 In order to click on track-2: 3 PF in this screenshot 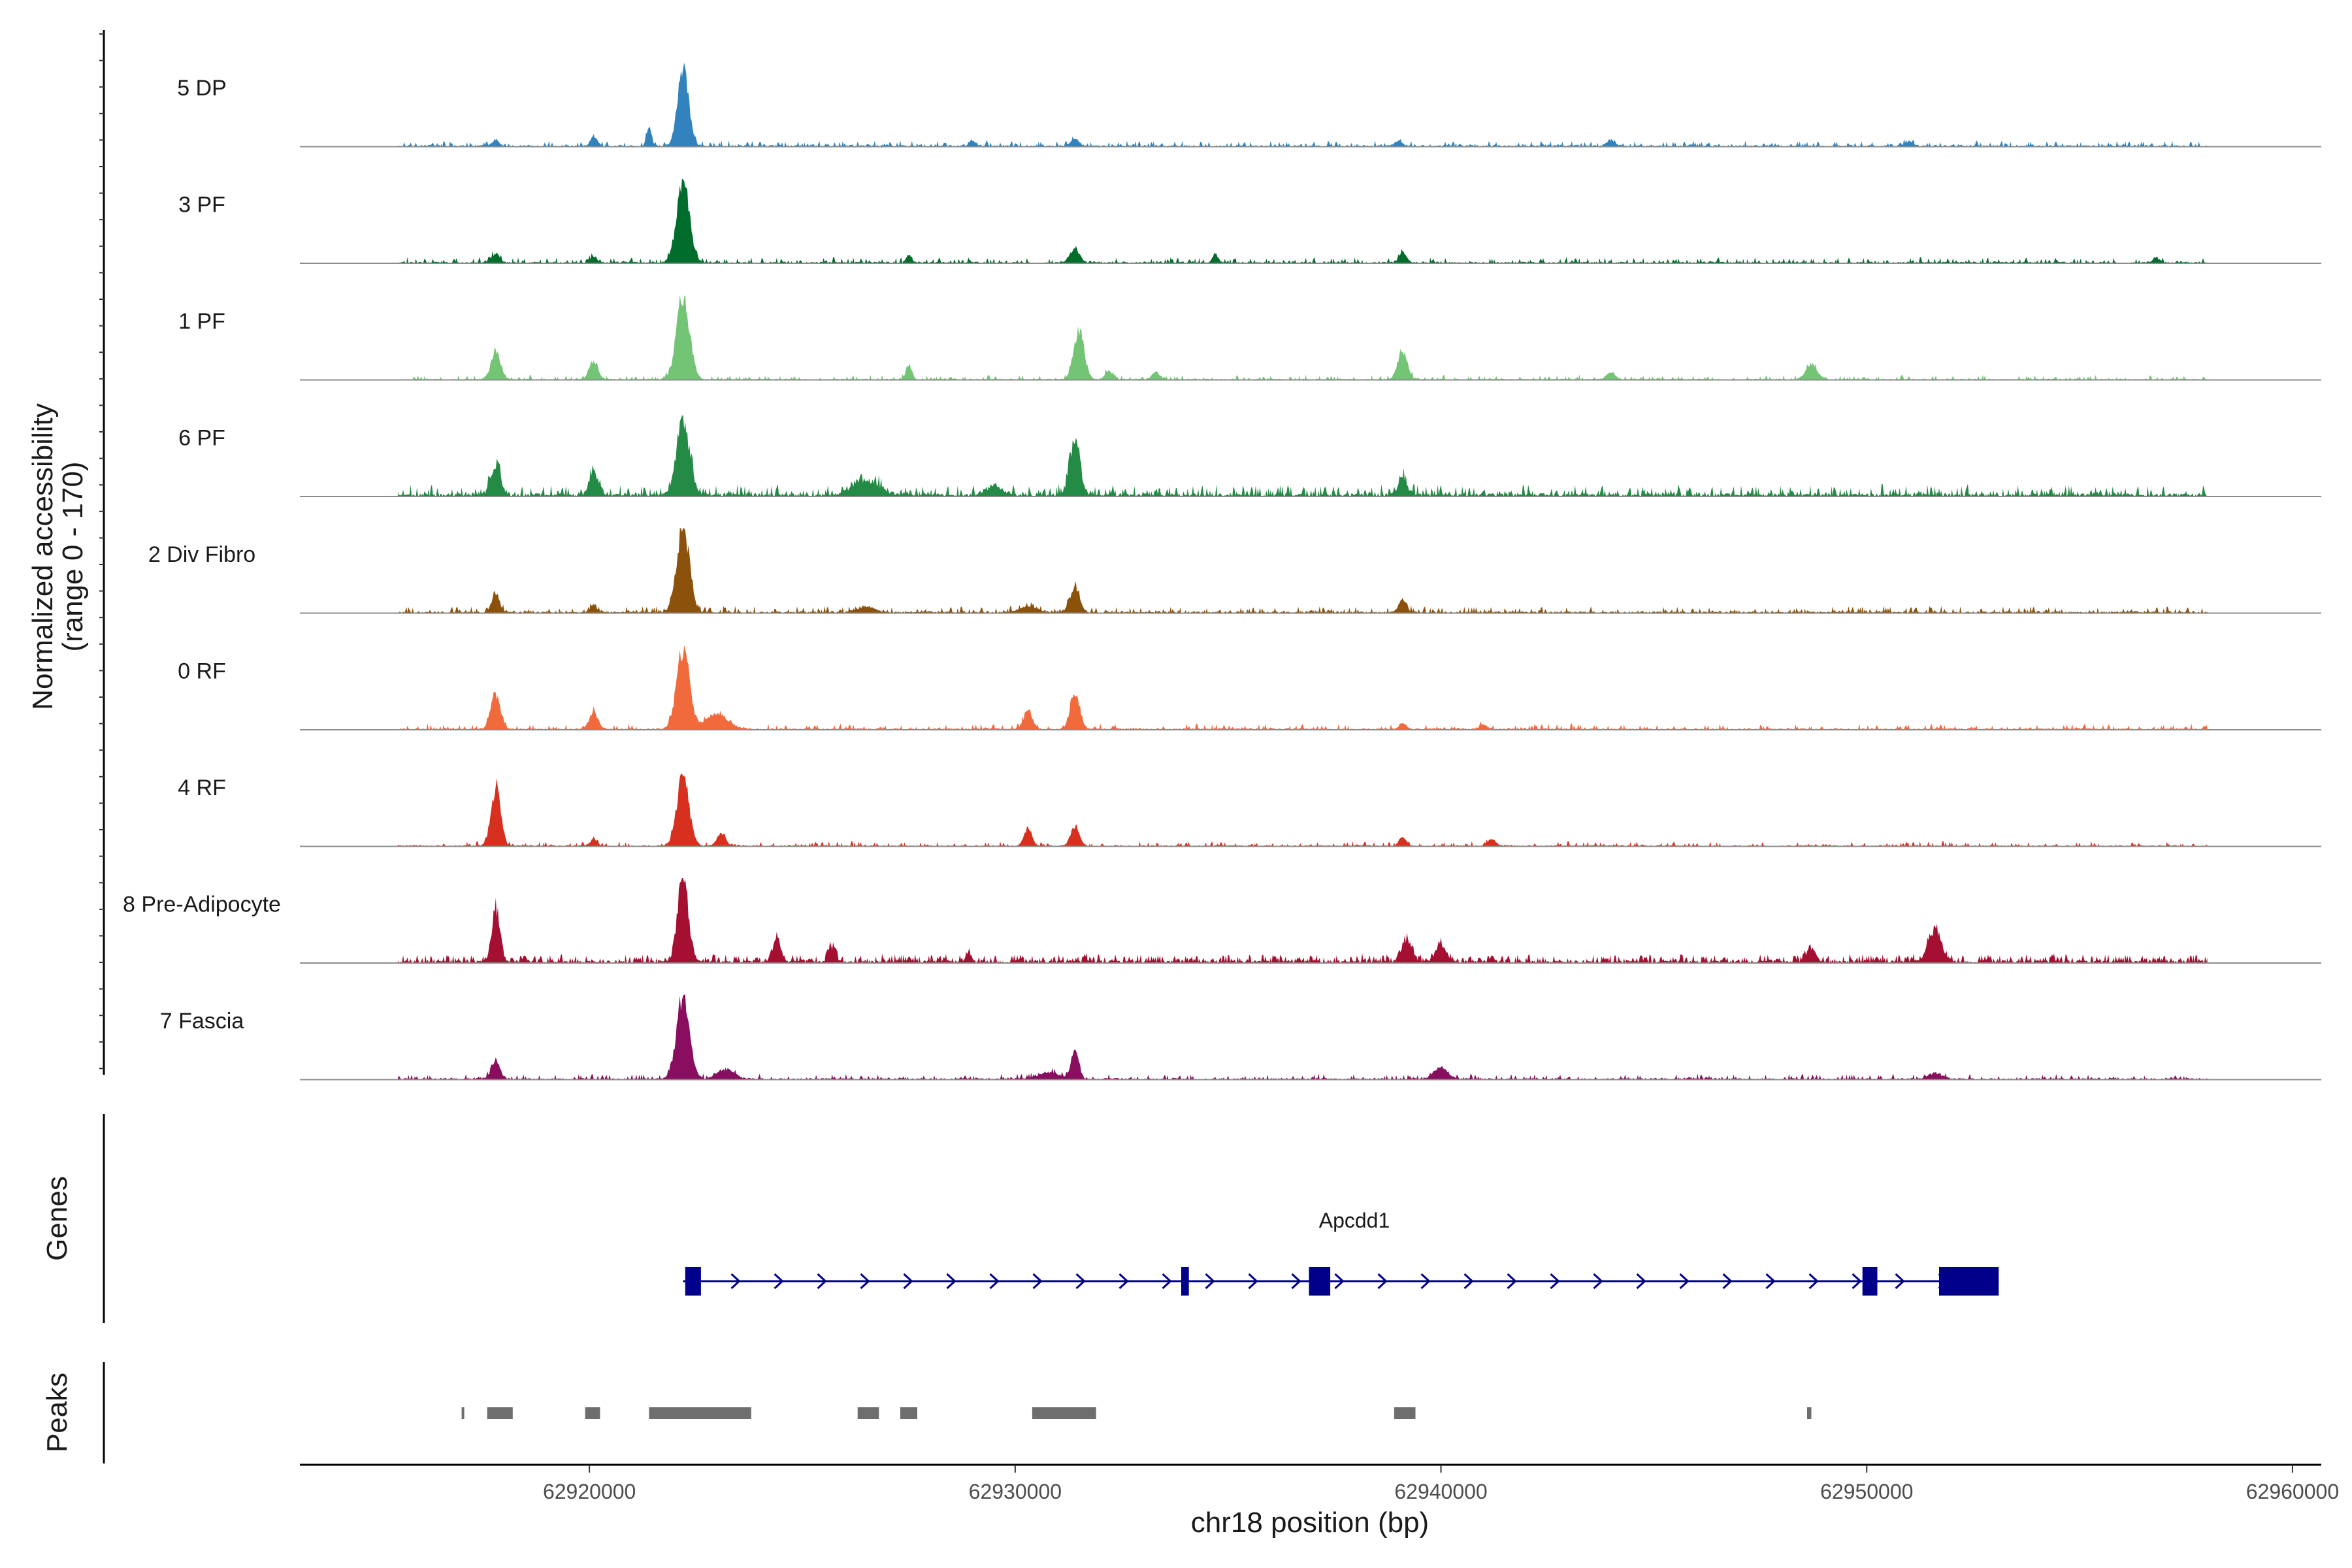, I will do `click(1249, 221)`.